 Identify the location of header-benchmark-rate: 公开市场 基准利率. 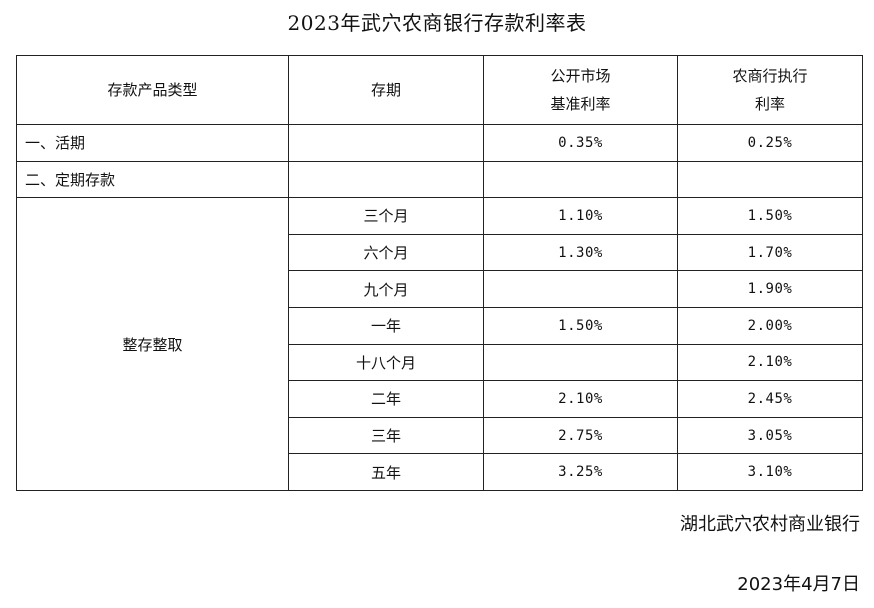
(580, 90).